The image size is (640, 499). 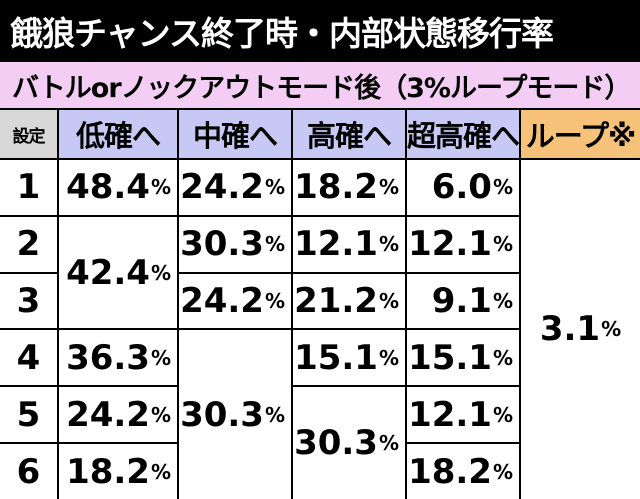 I want to click on subtitle: バトルorノックアウトモード後（3%ループモード）, so click(x=320, y=85).